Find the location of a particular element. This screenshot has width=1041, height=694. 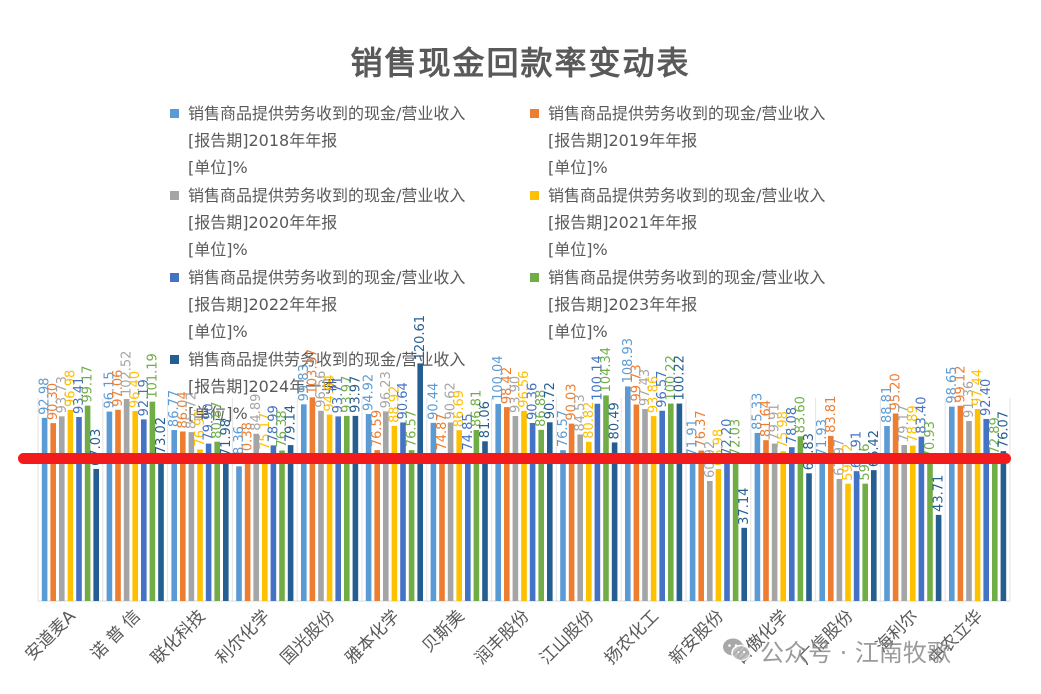

category-label: 扬农化工 is located at coordinates (632, 637).